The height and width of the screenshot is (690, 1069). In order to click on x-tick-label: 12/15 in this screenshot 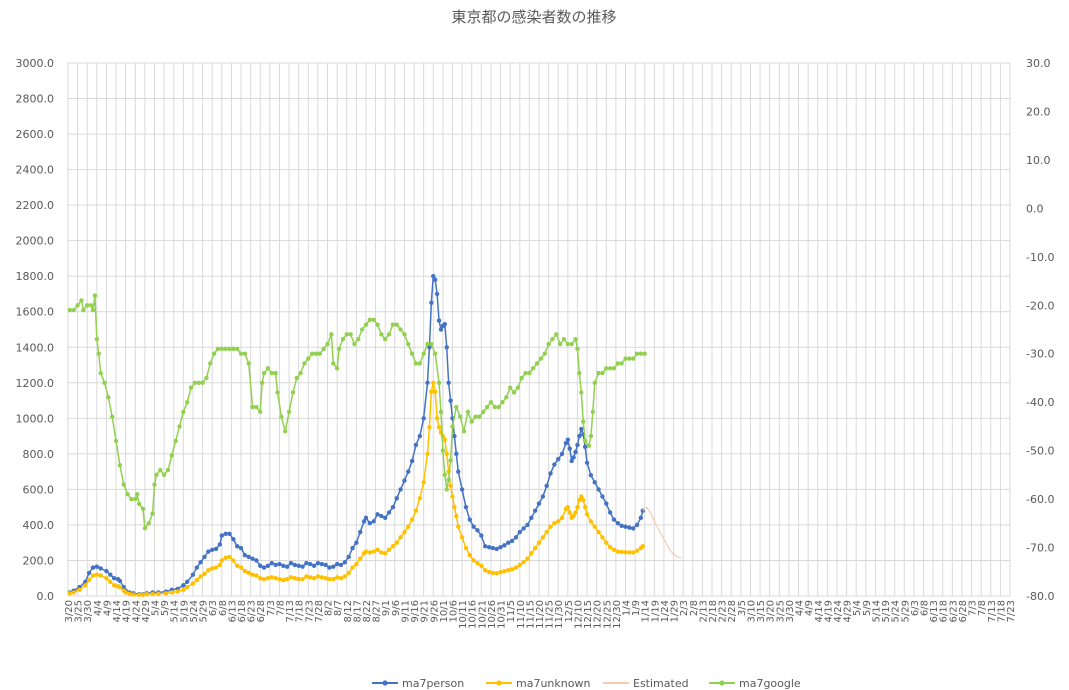, I will do `click(588, 614)`.